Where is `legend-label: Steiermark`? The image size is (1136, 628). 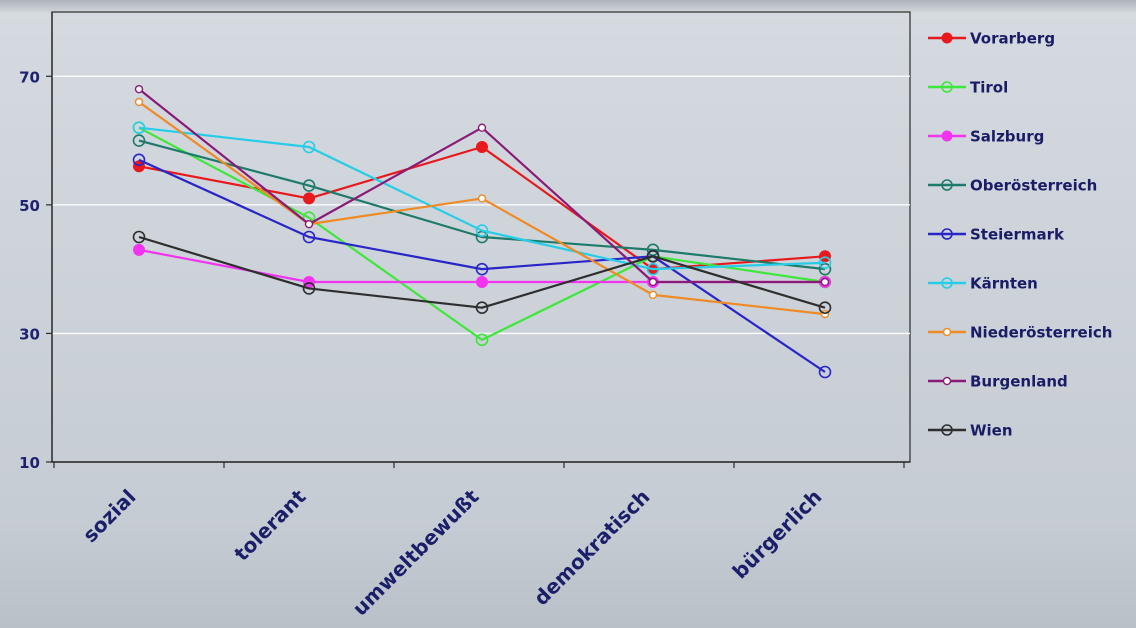 legend-label: Steiermark is located at coordinates (1017, 235).